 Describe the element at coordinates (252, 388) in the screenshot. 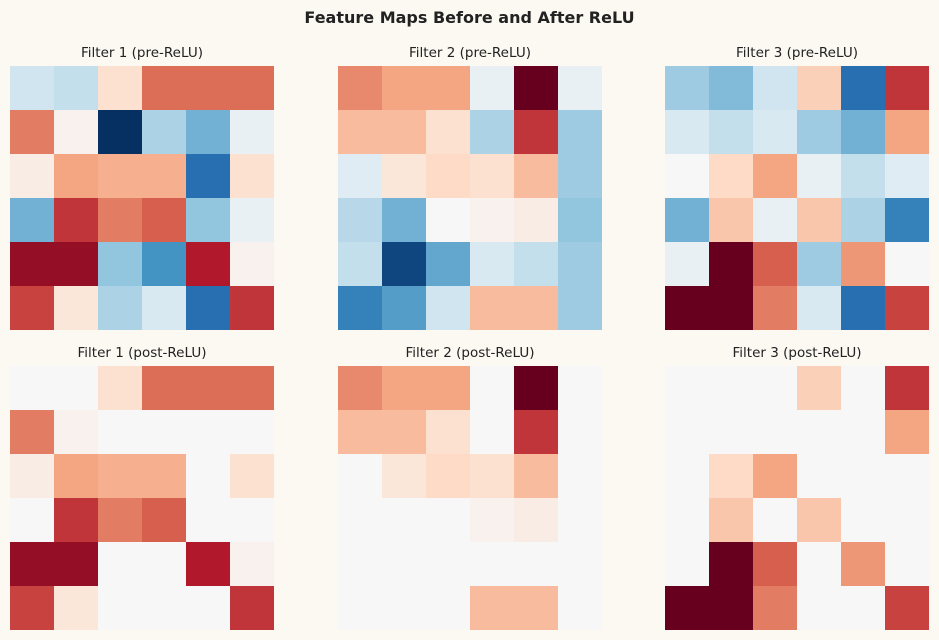

I see `heatmap-cell-filter-1-post-r0-c5` at that location.